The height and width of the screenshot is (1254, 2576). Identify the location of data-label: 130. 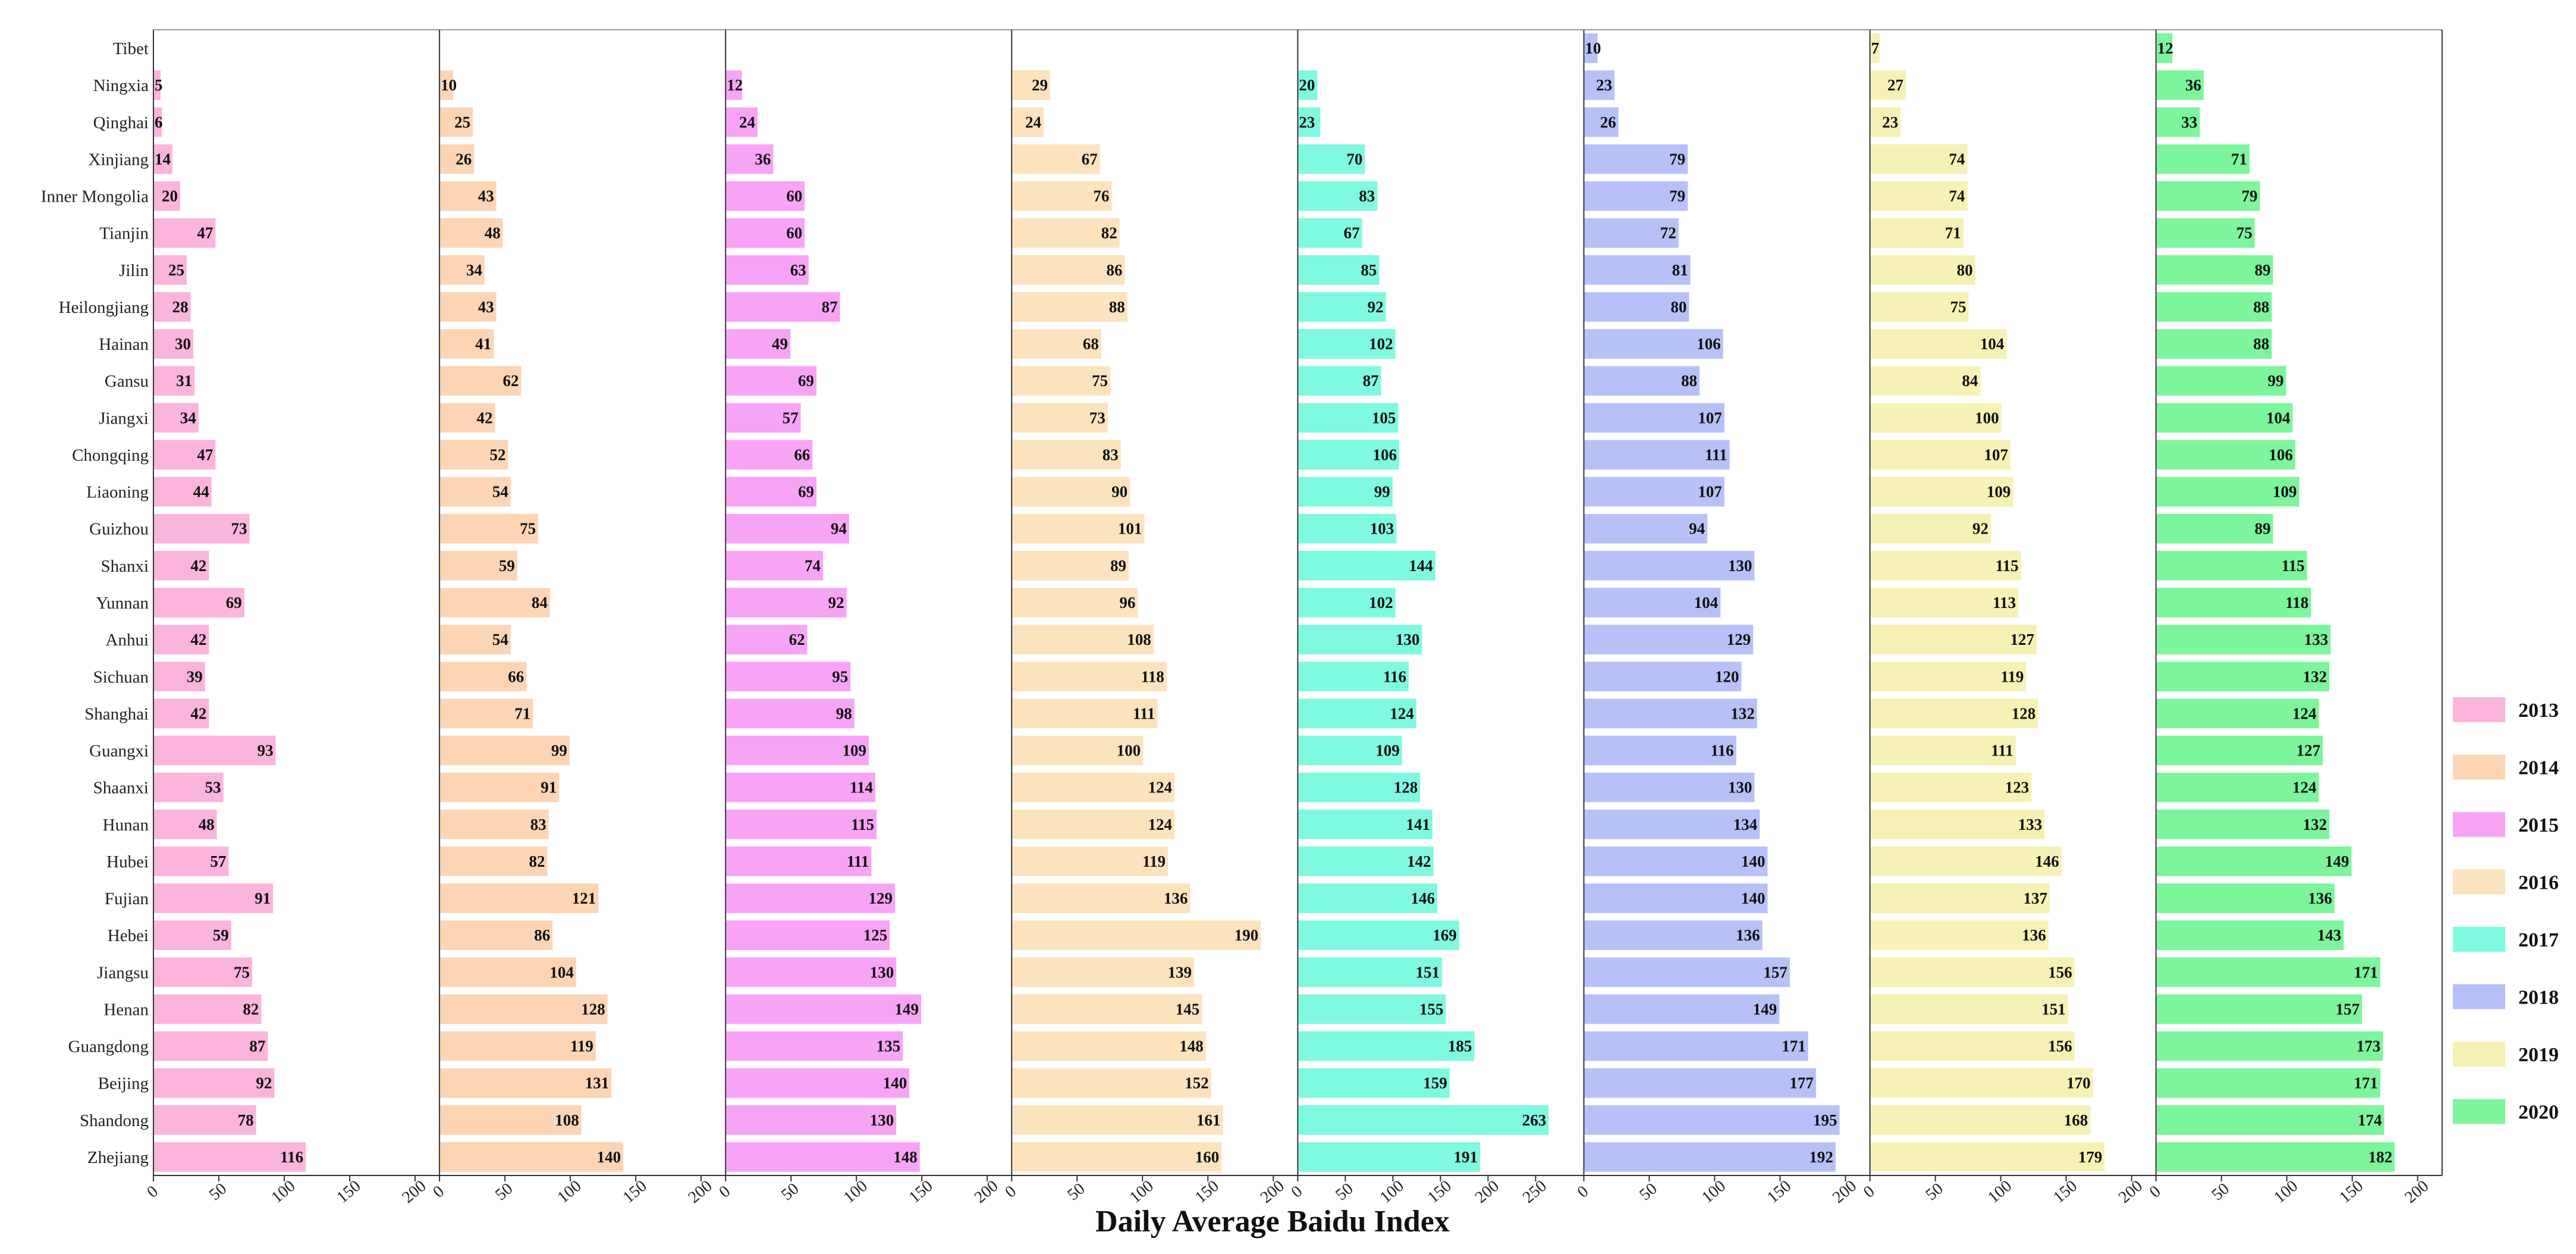
(882, 972).